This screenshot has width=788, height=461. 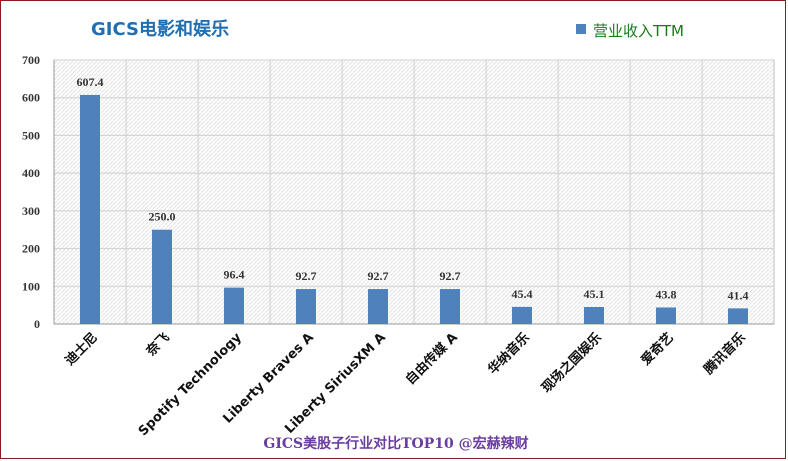 I want to click on x-tick-label: 爱奇艺, so click(x=657, y=349).